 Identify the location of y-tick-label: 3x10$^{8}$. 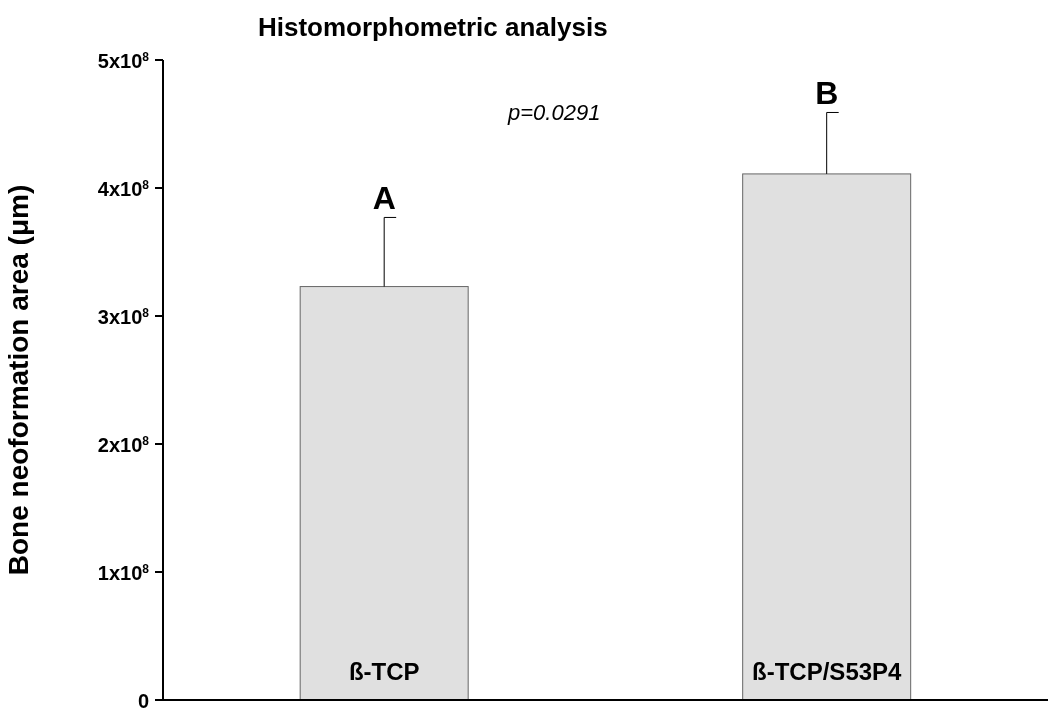
(123, 317).